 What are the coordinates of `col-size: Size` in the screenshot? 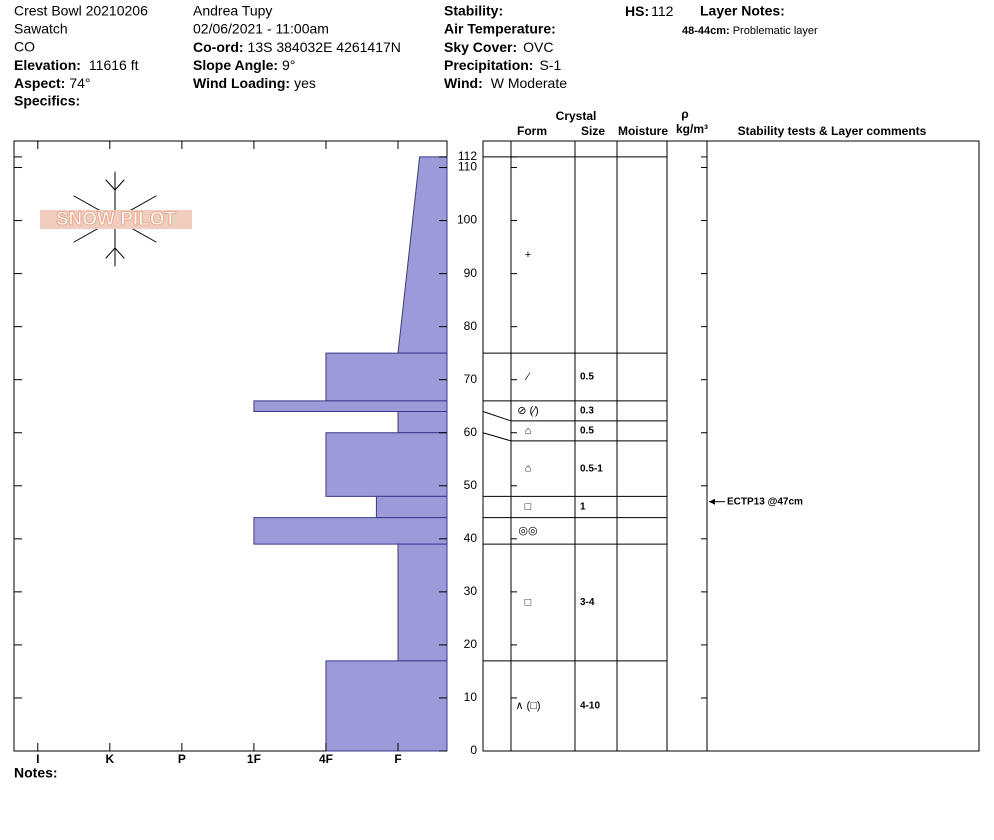 It's located at (593, 131).